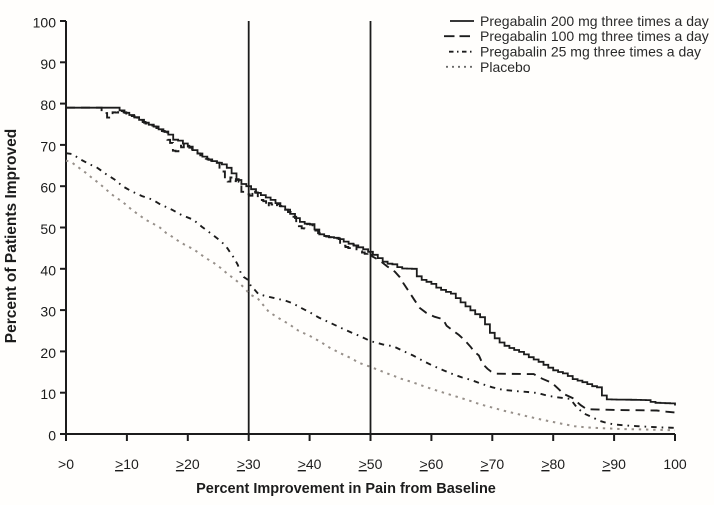 The width and height of the screenshot is (714, 505). I want to click on svg-text: >40, so click(310, 464).